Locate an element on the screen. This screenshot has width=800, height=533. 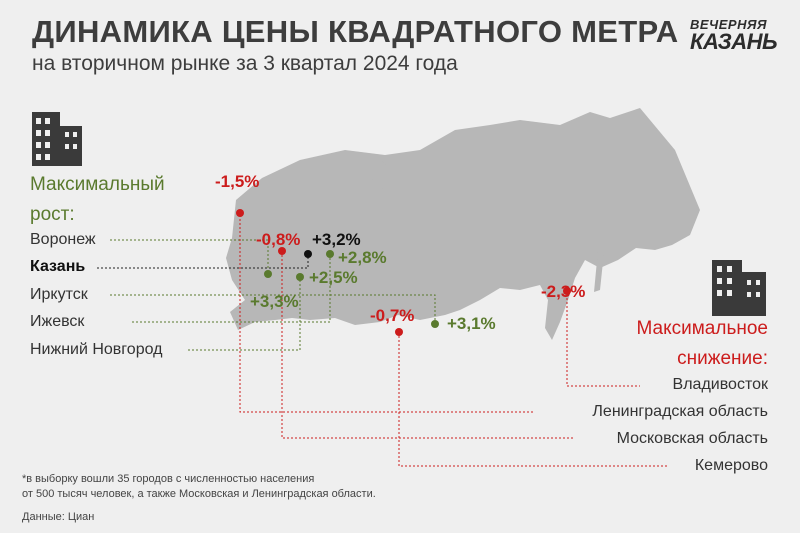
growth-city-voronezh: Воронеж is located at coordinates (63, 239).